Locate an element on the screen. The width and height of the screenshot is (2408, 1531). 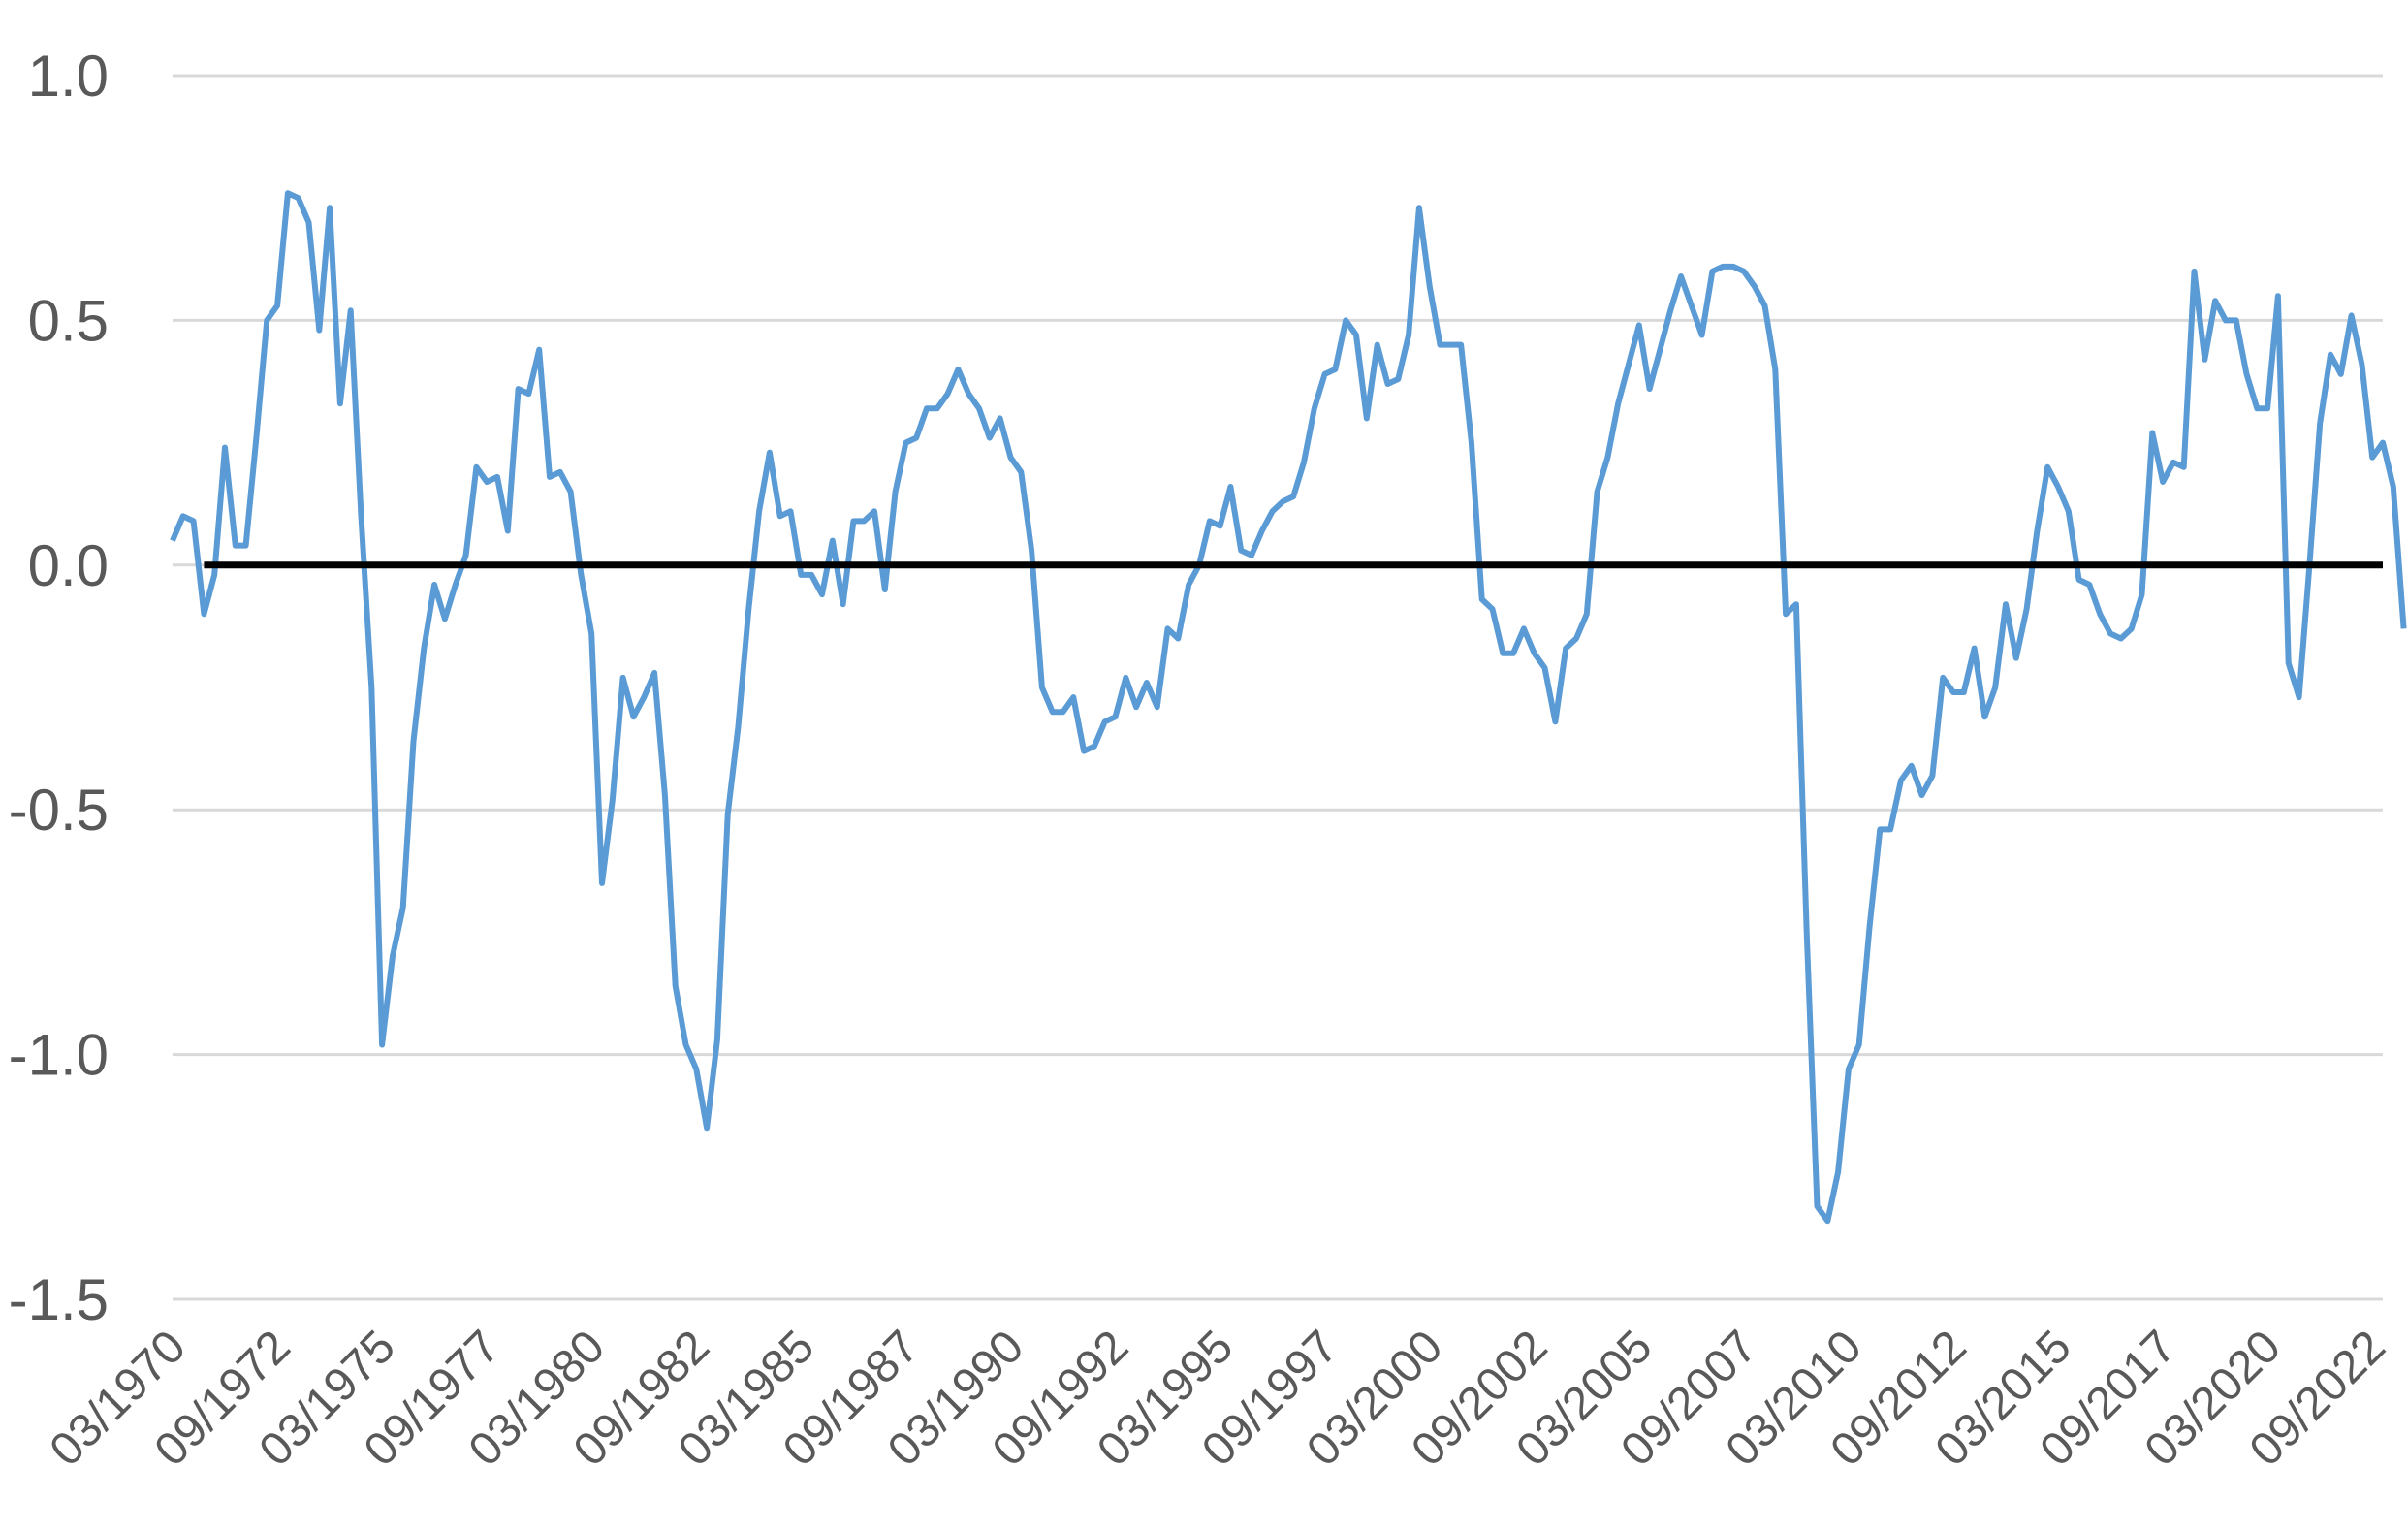
y-tick-label: -1.0 is located at coordinates (59, 1055).